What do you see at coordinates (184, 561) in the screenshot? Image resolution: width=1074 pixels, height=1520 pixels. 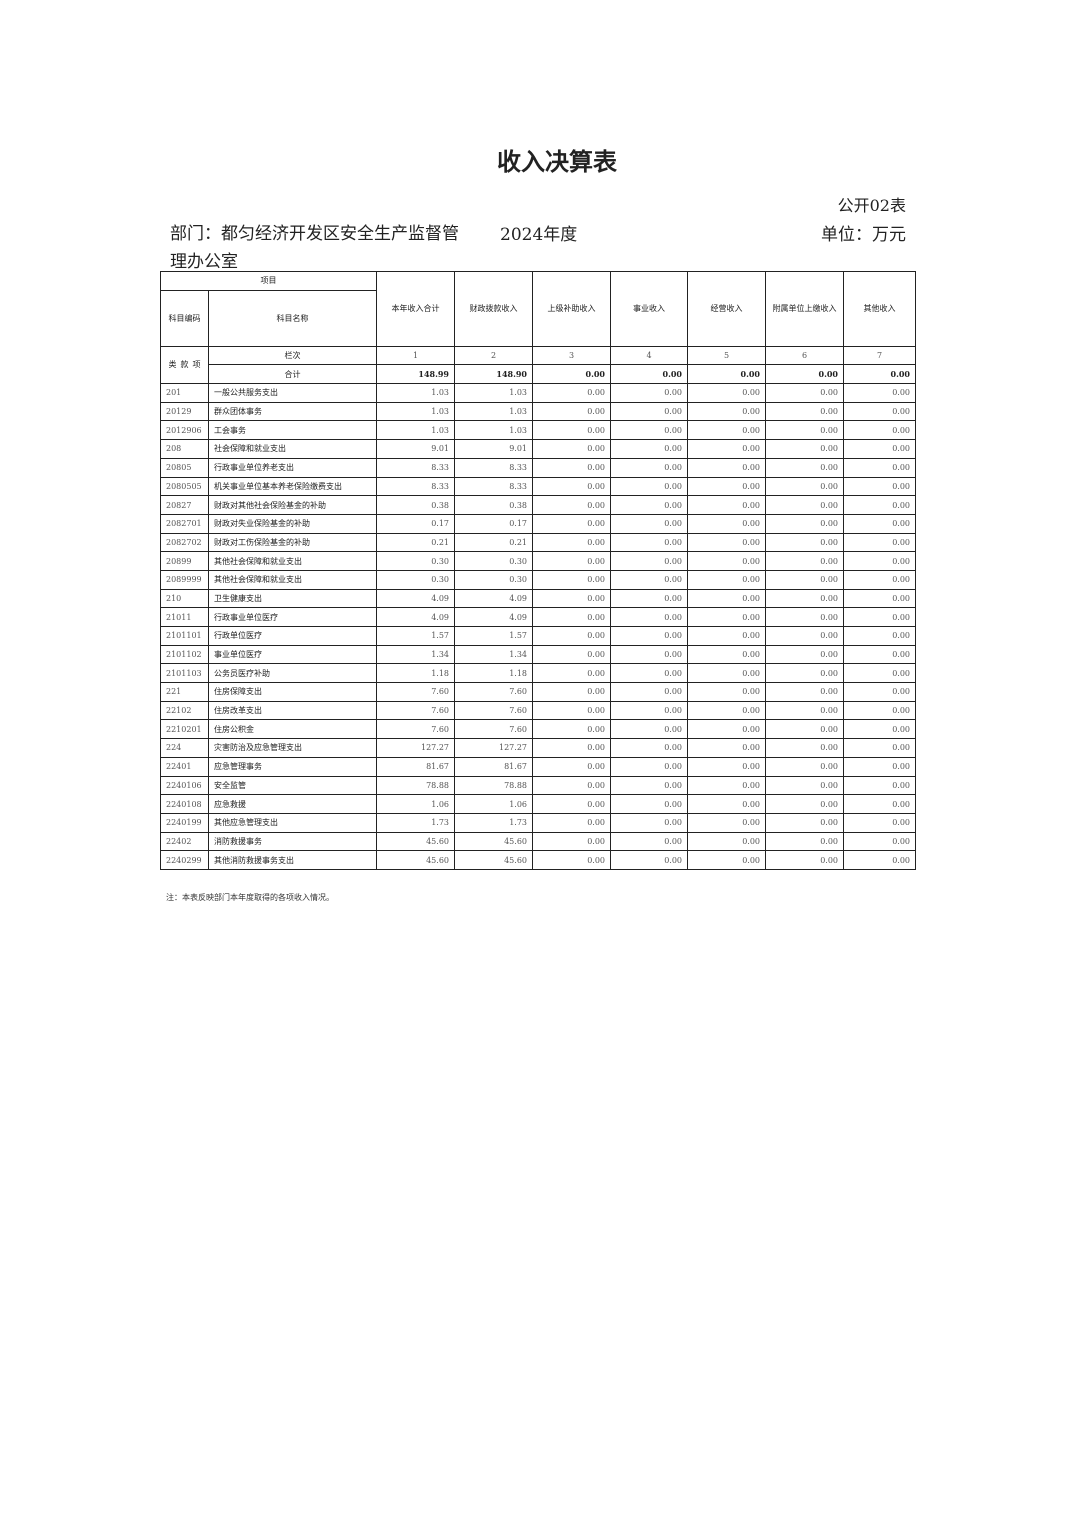 I see `subject-code: 20899` at bounding box center [184, 561].